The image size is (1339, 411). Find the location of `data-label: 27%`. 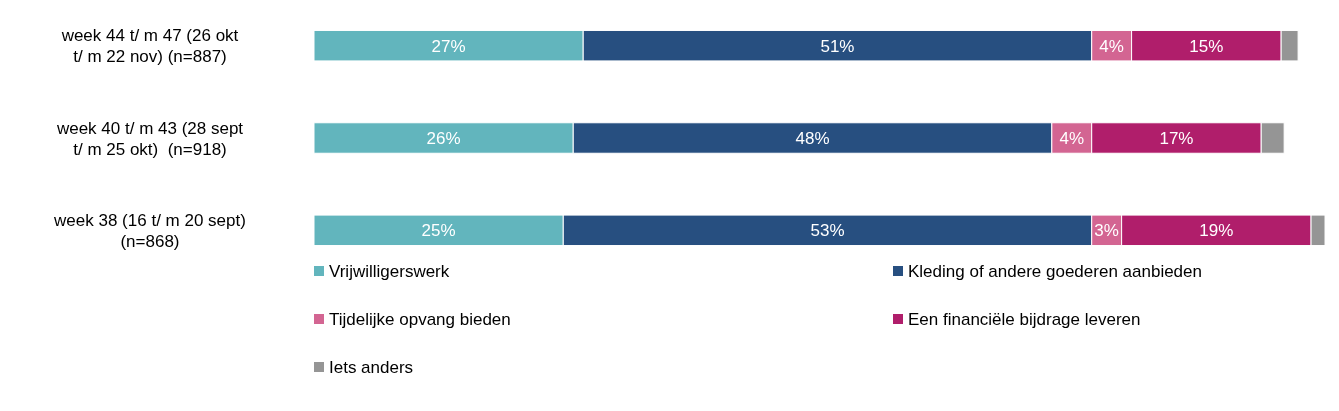

data-label: 27% is located at coordinates (448, 46).